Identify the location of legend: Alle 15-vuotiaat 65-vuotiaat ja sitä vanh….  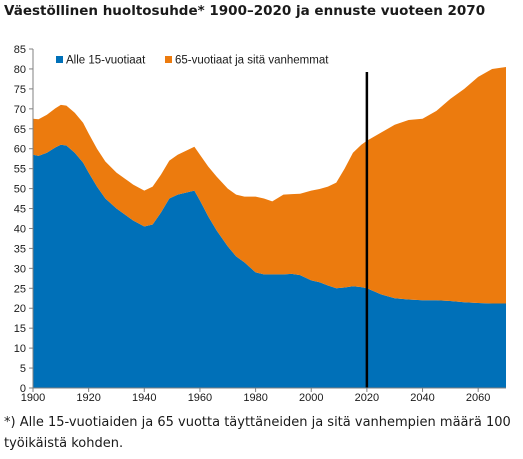
(192, 61).